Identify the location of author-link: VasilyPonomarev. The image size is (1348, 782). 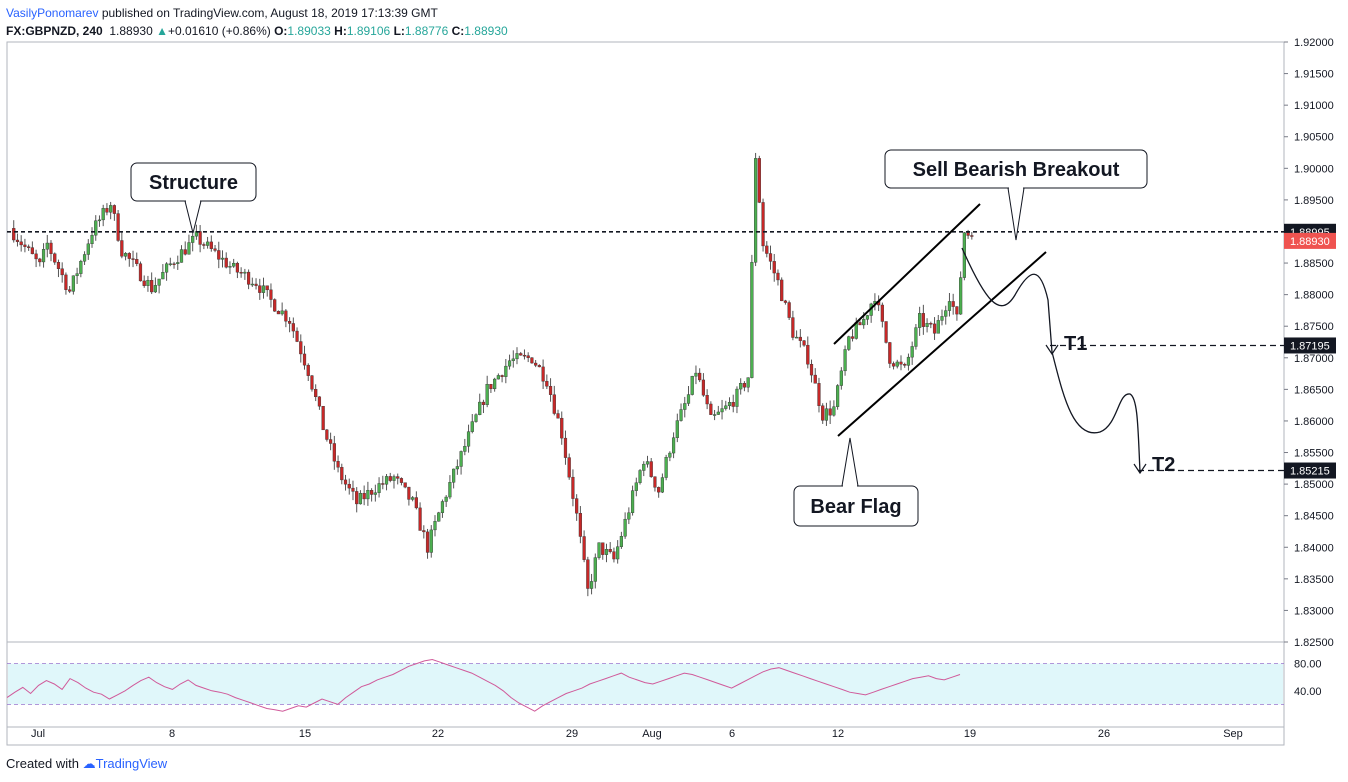
(52, 13).